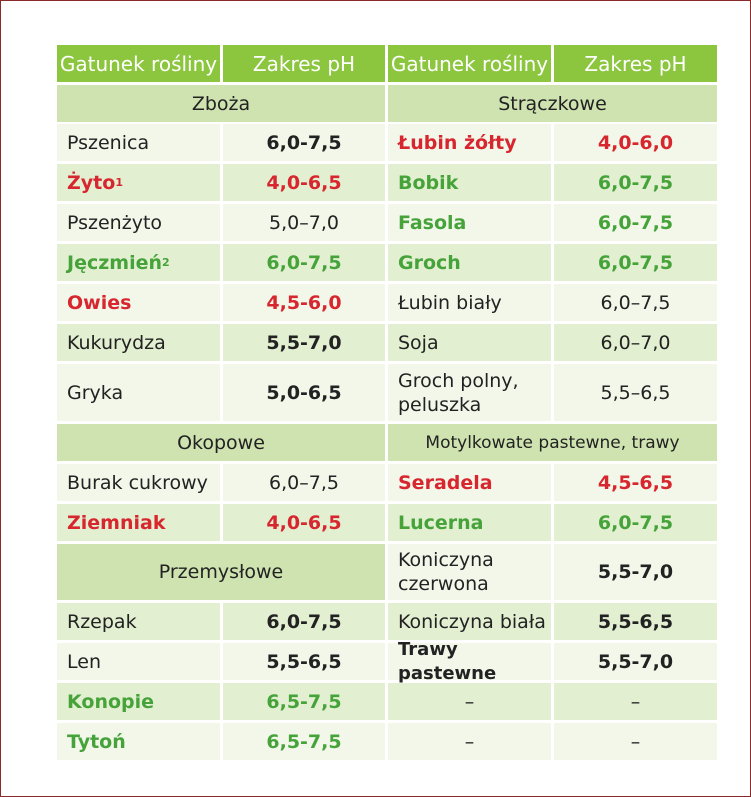  I want to click on section-title-zboza: Zboża, so click(221, 103).